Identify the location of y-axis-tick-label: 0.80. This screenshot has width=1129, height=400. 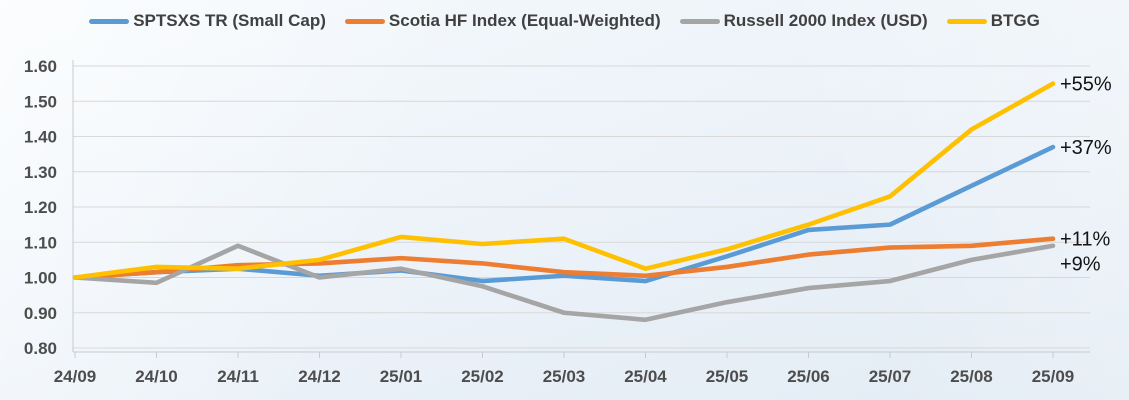
(40, 348).